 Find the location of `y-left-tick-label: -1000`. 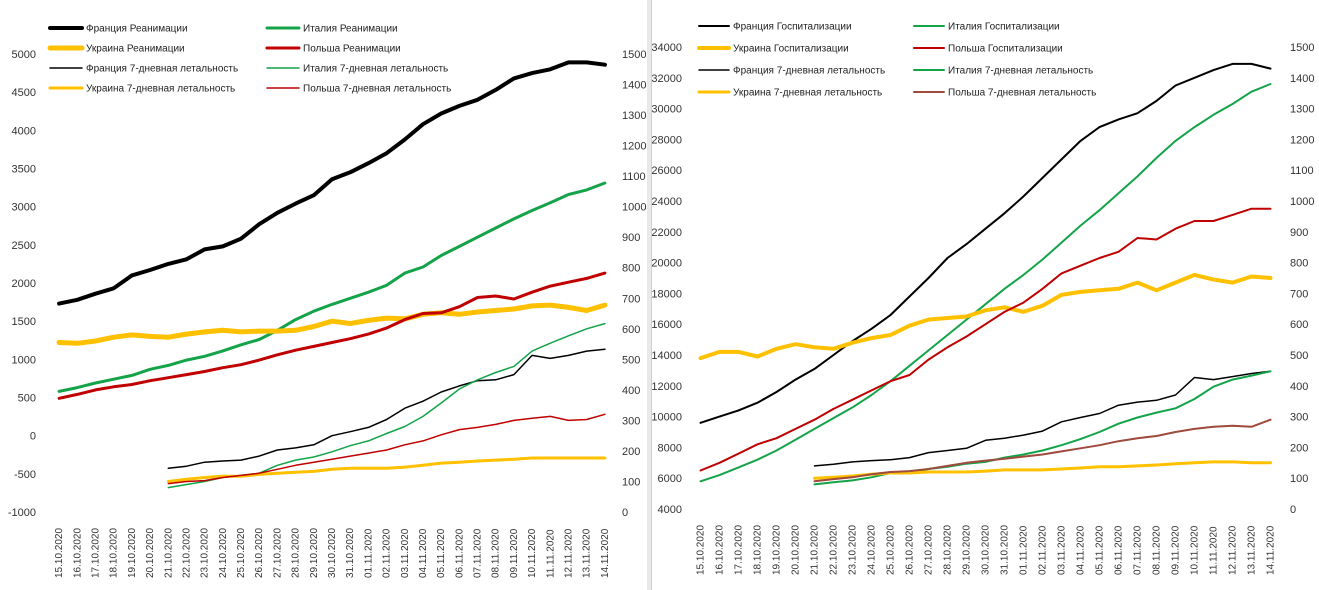

y-left-tick-label: -1000 is located at coordinates (22, 513).